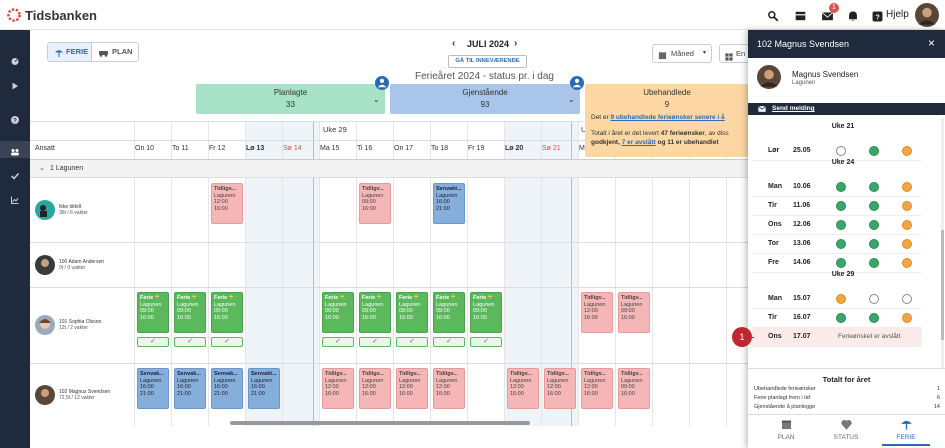 The width and height of the screenshot is (945, 448). What do you see at coordinates (897, 14) in the screenshot?
I see `help-label: Hjelp` at bounding box center [897, 14].